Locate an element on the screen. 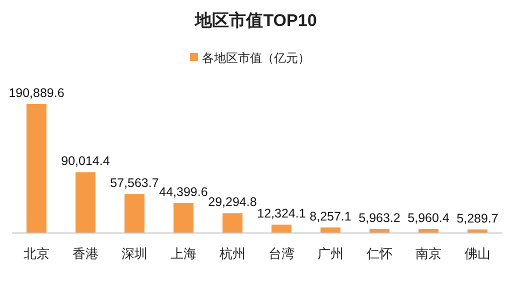 Image resolution: width=512 pixels, height=282 pixels. x-tick-label: 台湾 is located at coordinates (281, 253).